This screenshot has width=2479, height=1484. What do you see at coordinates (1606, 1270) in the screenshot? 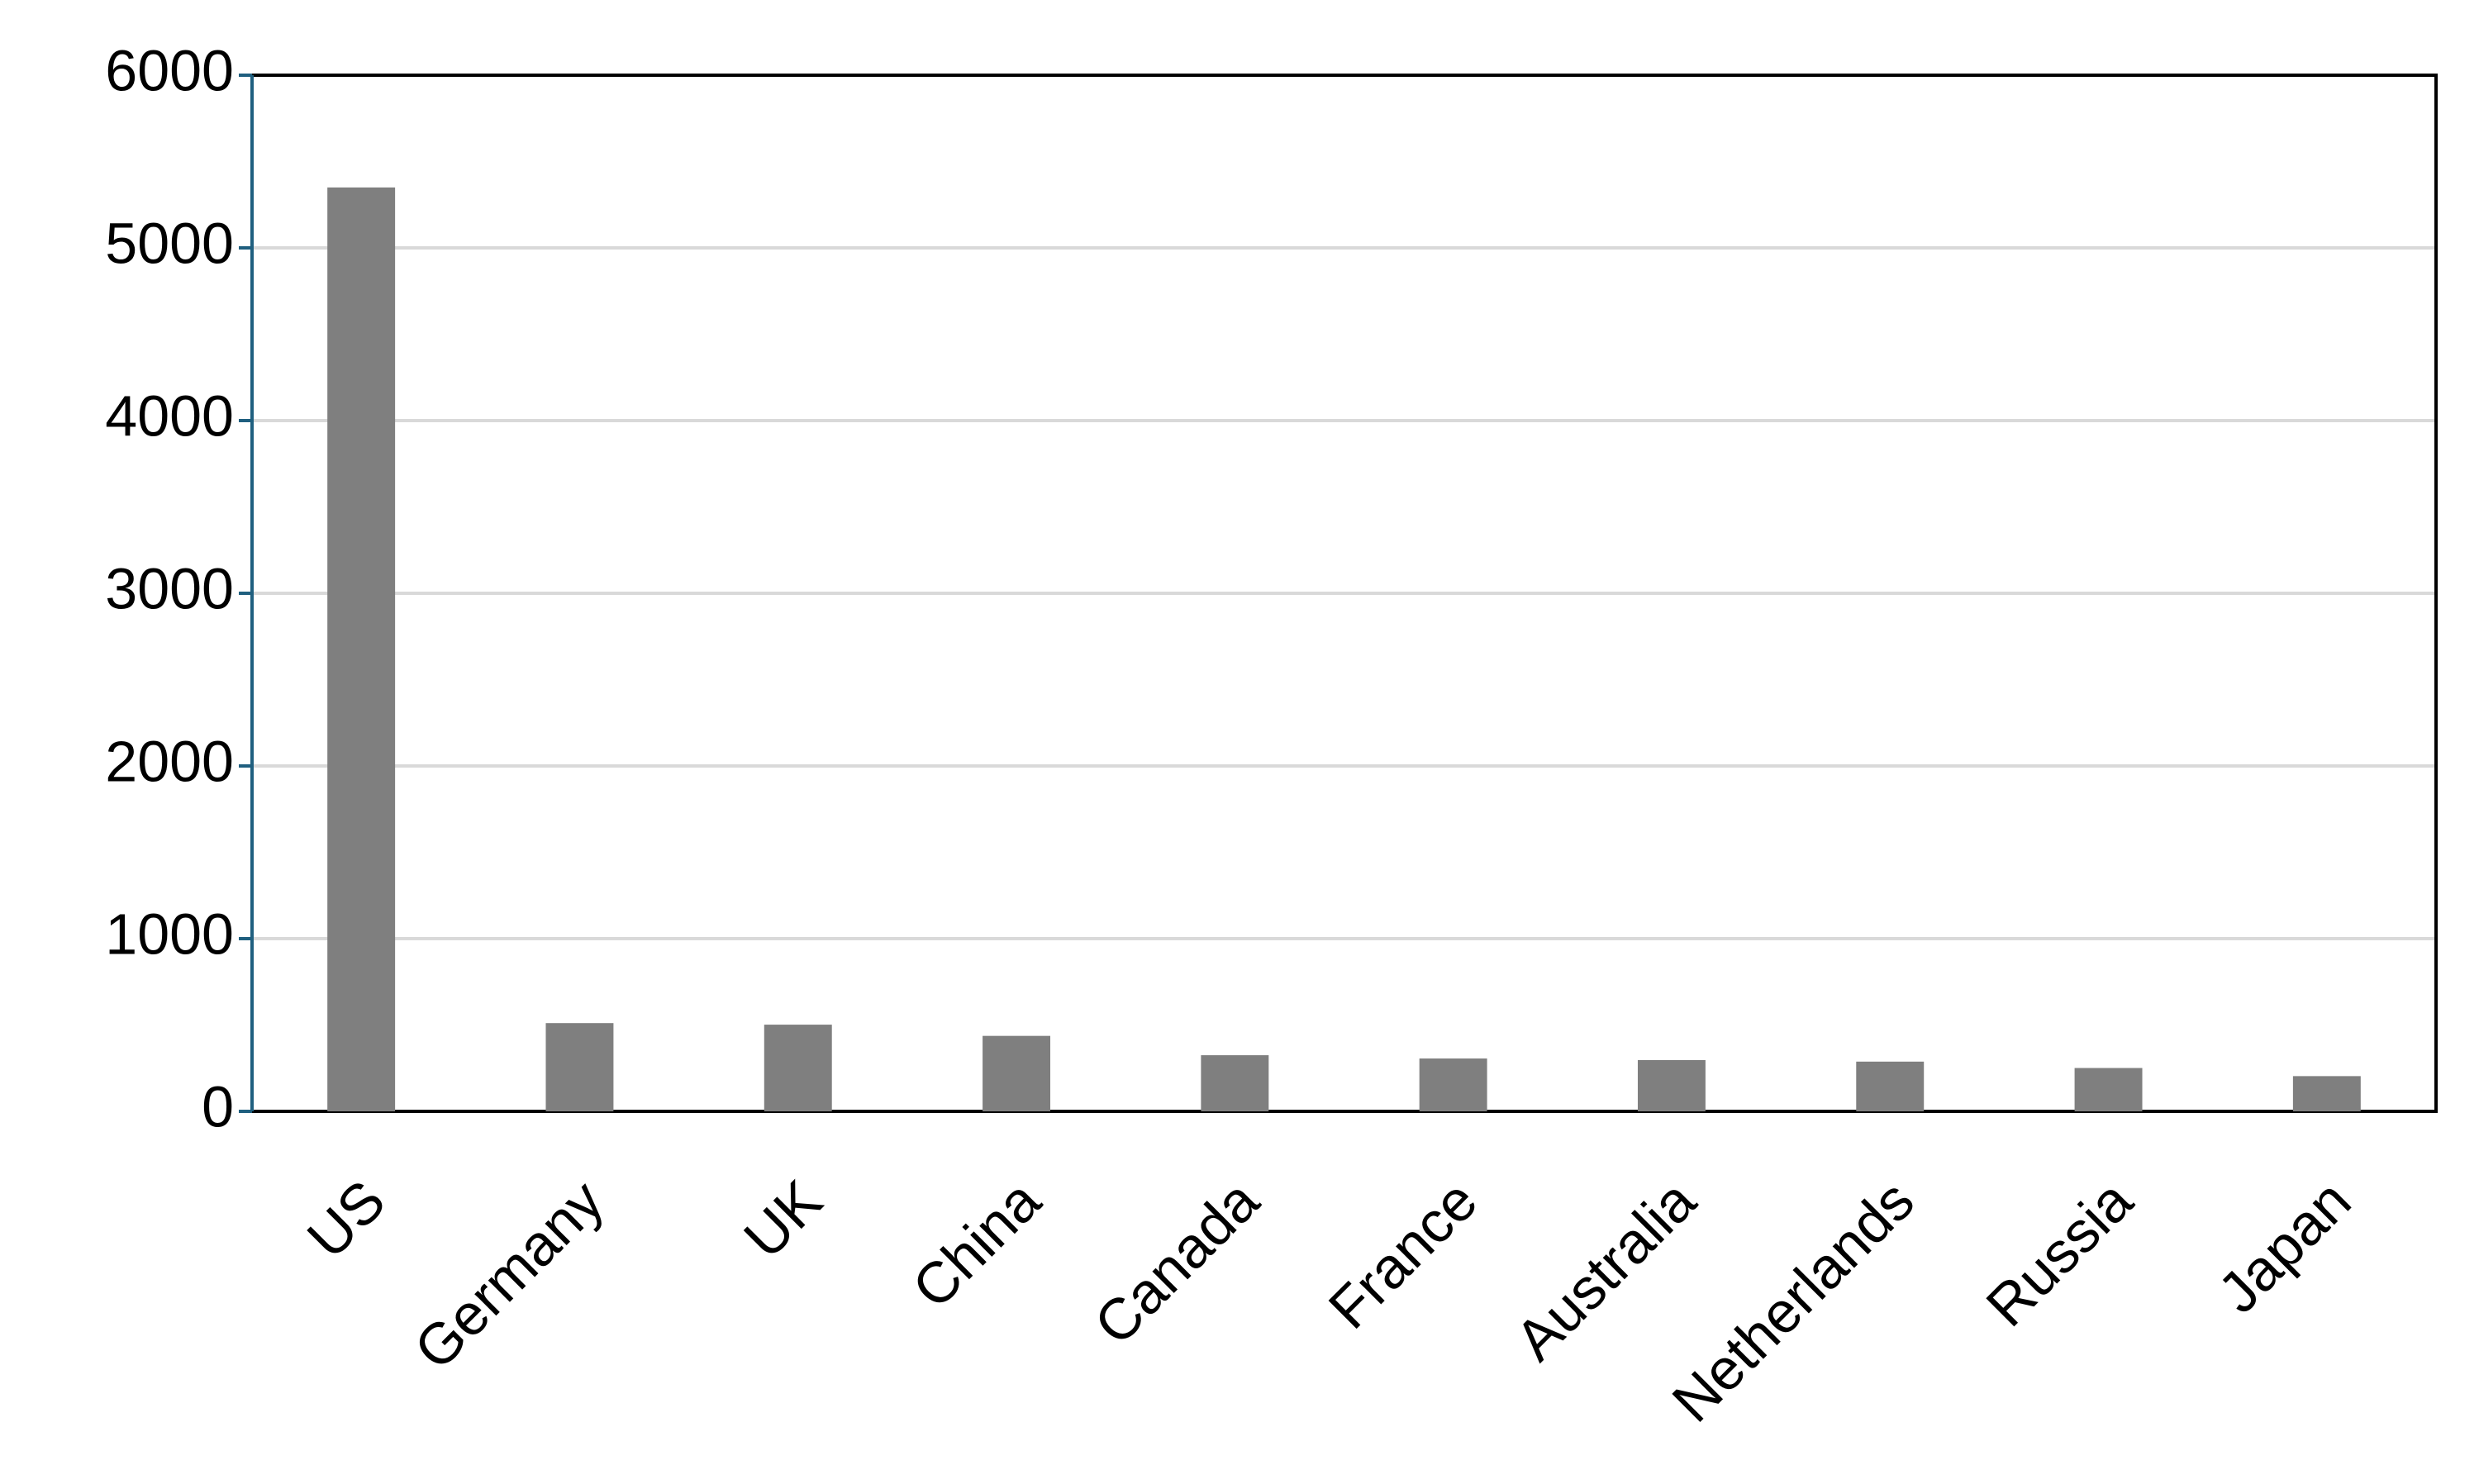
I see `x-tick-label: Australia` at bounding box center [1606, 1270].